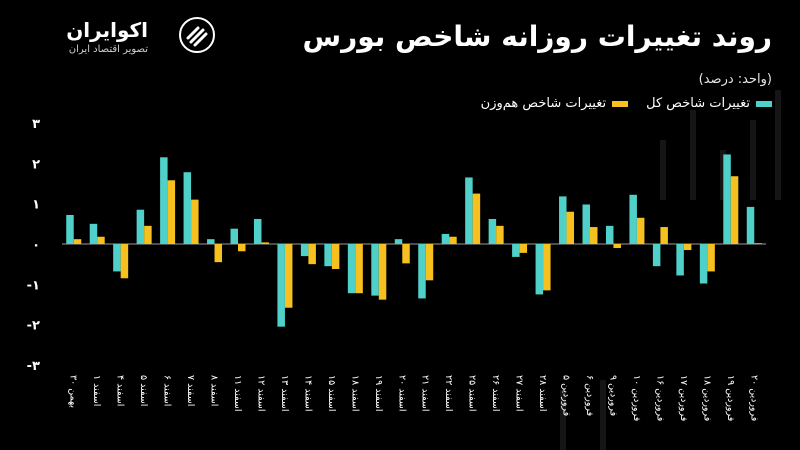  Describe the element at coordinates (33, 285) in the screenshot. I see `y-tick-label: -۱` at that location.